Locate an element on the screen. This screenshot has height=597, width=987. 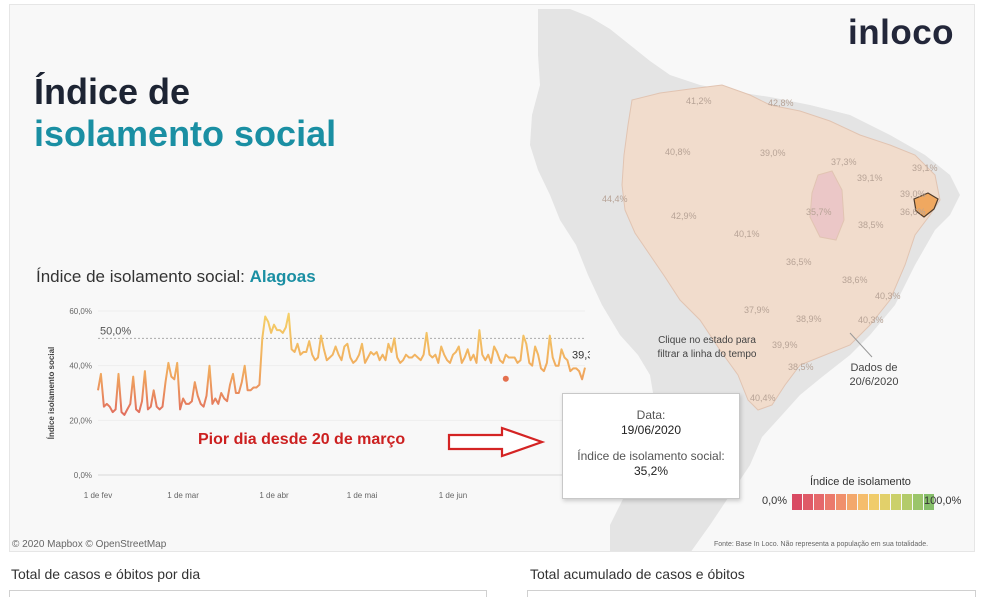
x-tick-label: 1 de mai is located at coordinates (362, 495).